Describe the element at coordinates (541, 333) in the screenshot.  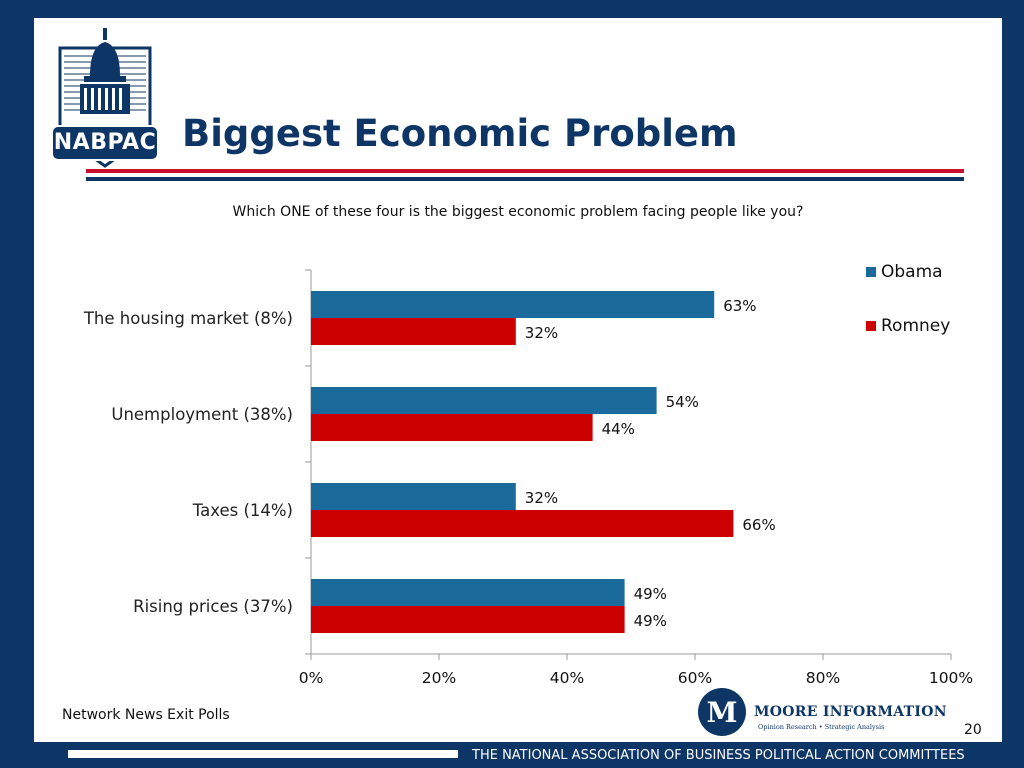
I see `data-label-romney: 32%` at that location.